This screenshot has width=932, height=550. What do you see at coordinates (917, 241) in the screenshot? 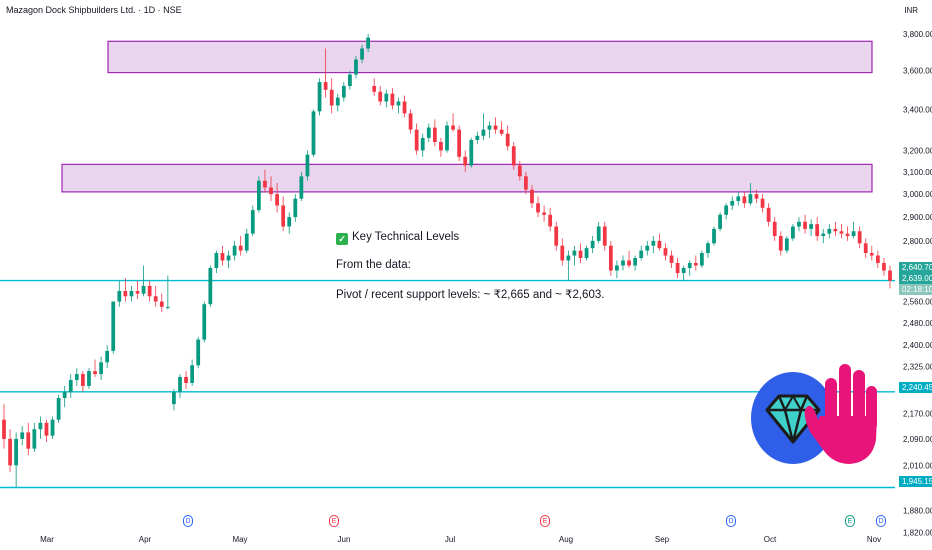
I see `y-tick-label: 2,800.00` at bounding box center [917, 241].